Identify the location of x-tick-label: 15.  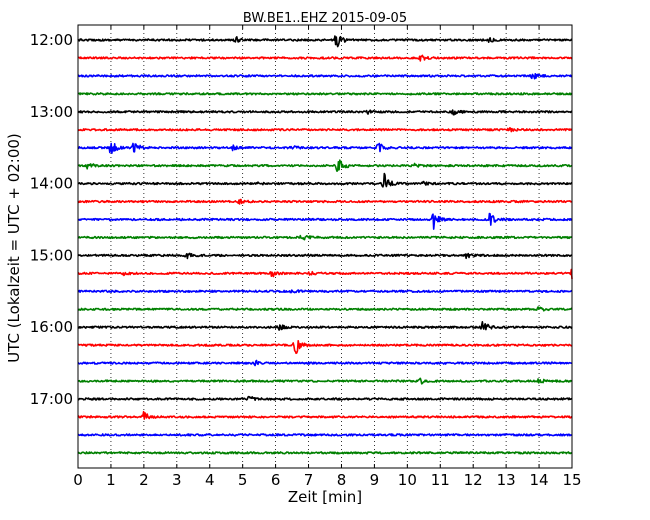
(571, 480).